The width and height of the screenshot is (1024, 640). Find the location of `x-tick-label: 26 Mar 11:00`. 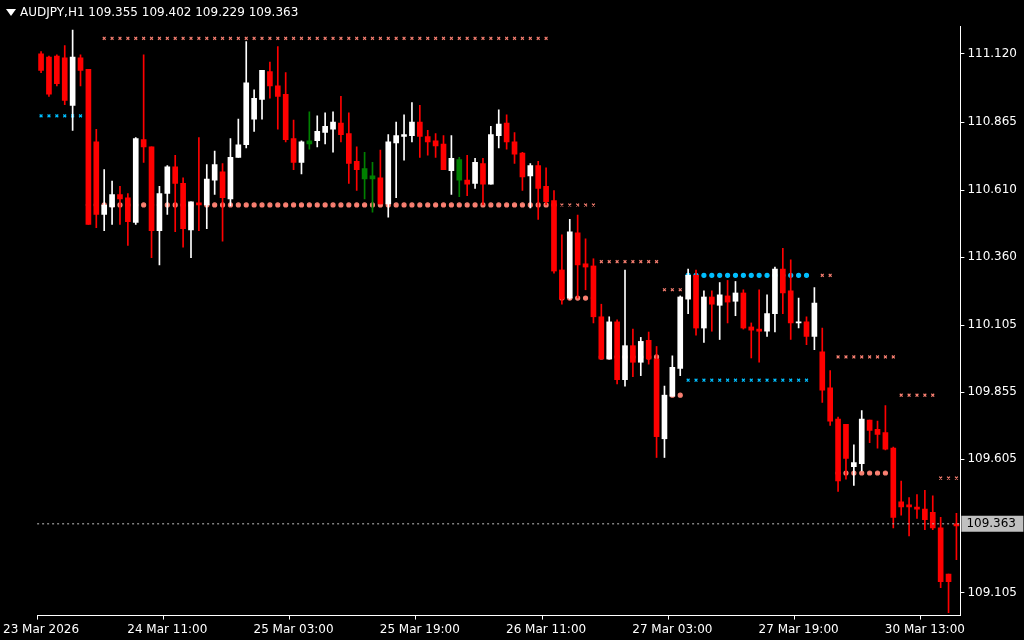

x-tick-label: 26 Mar 11:00 is located at coordinates (546, 628).